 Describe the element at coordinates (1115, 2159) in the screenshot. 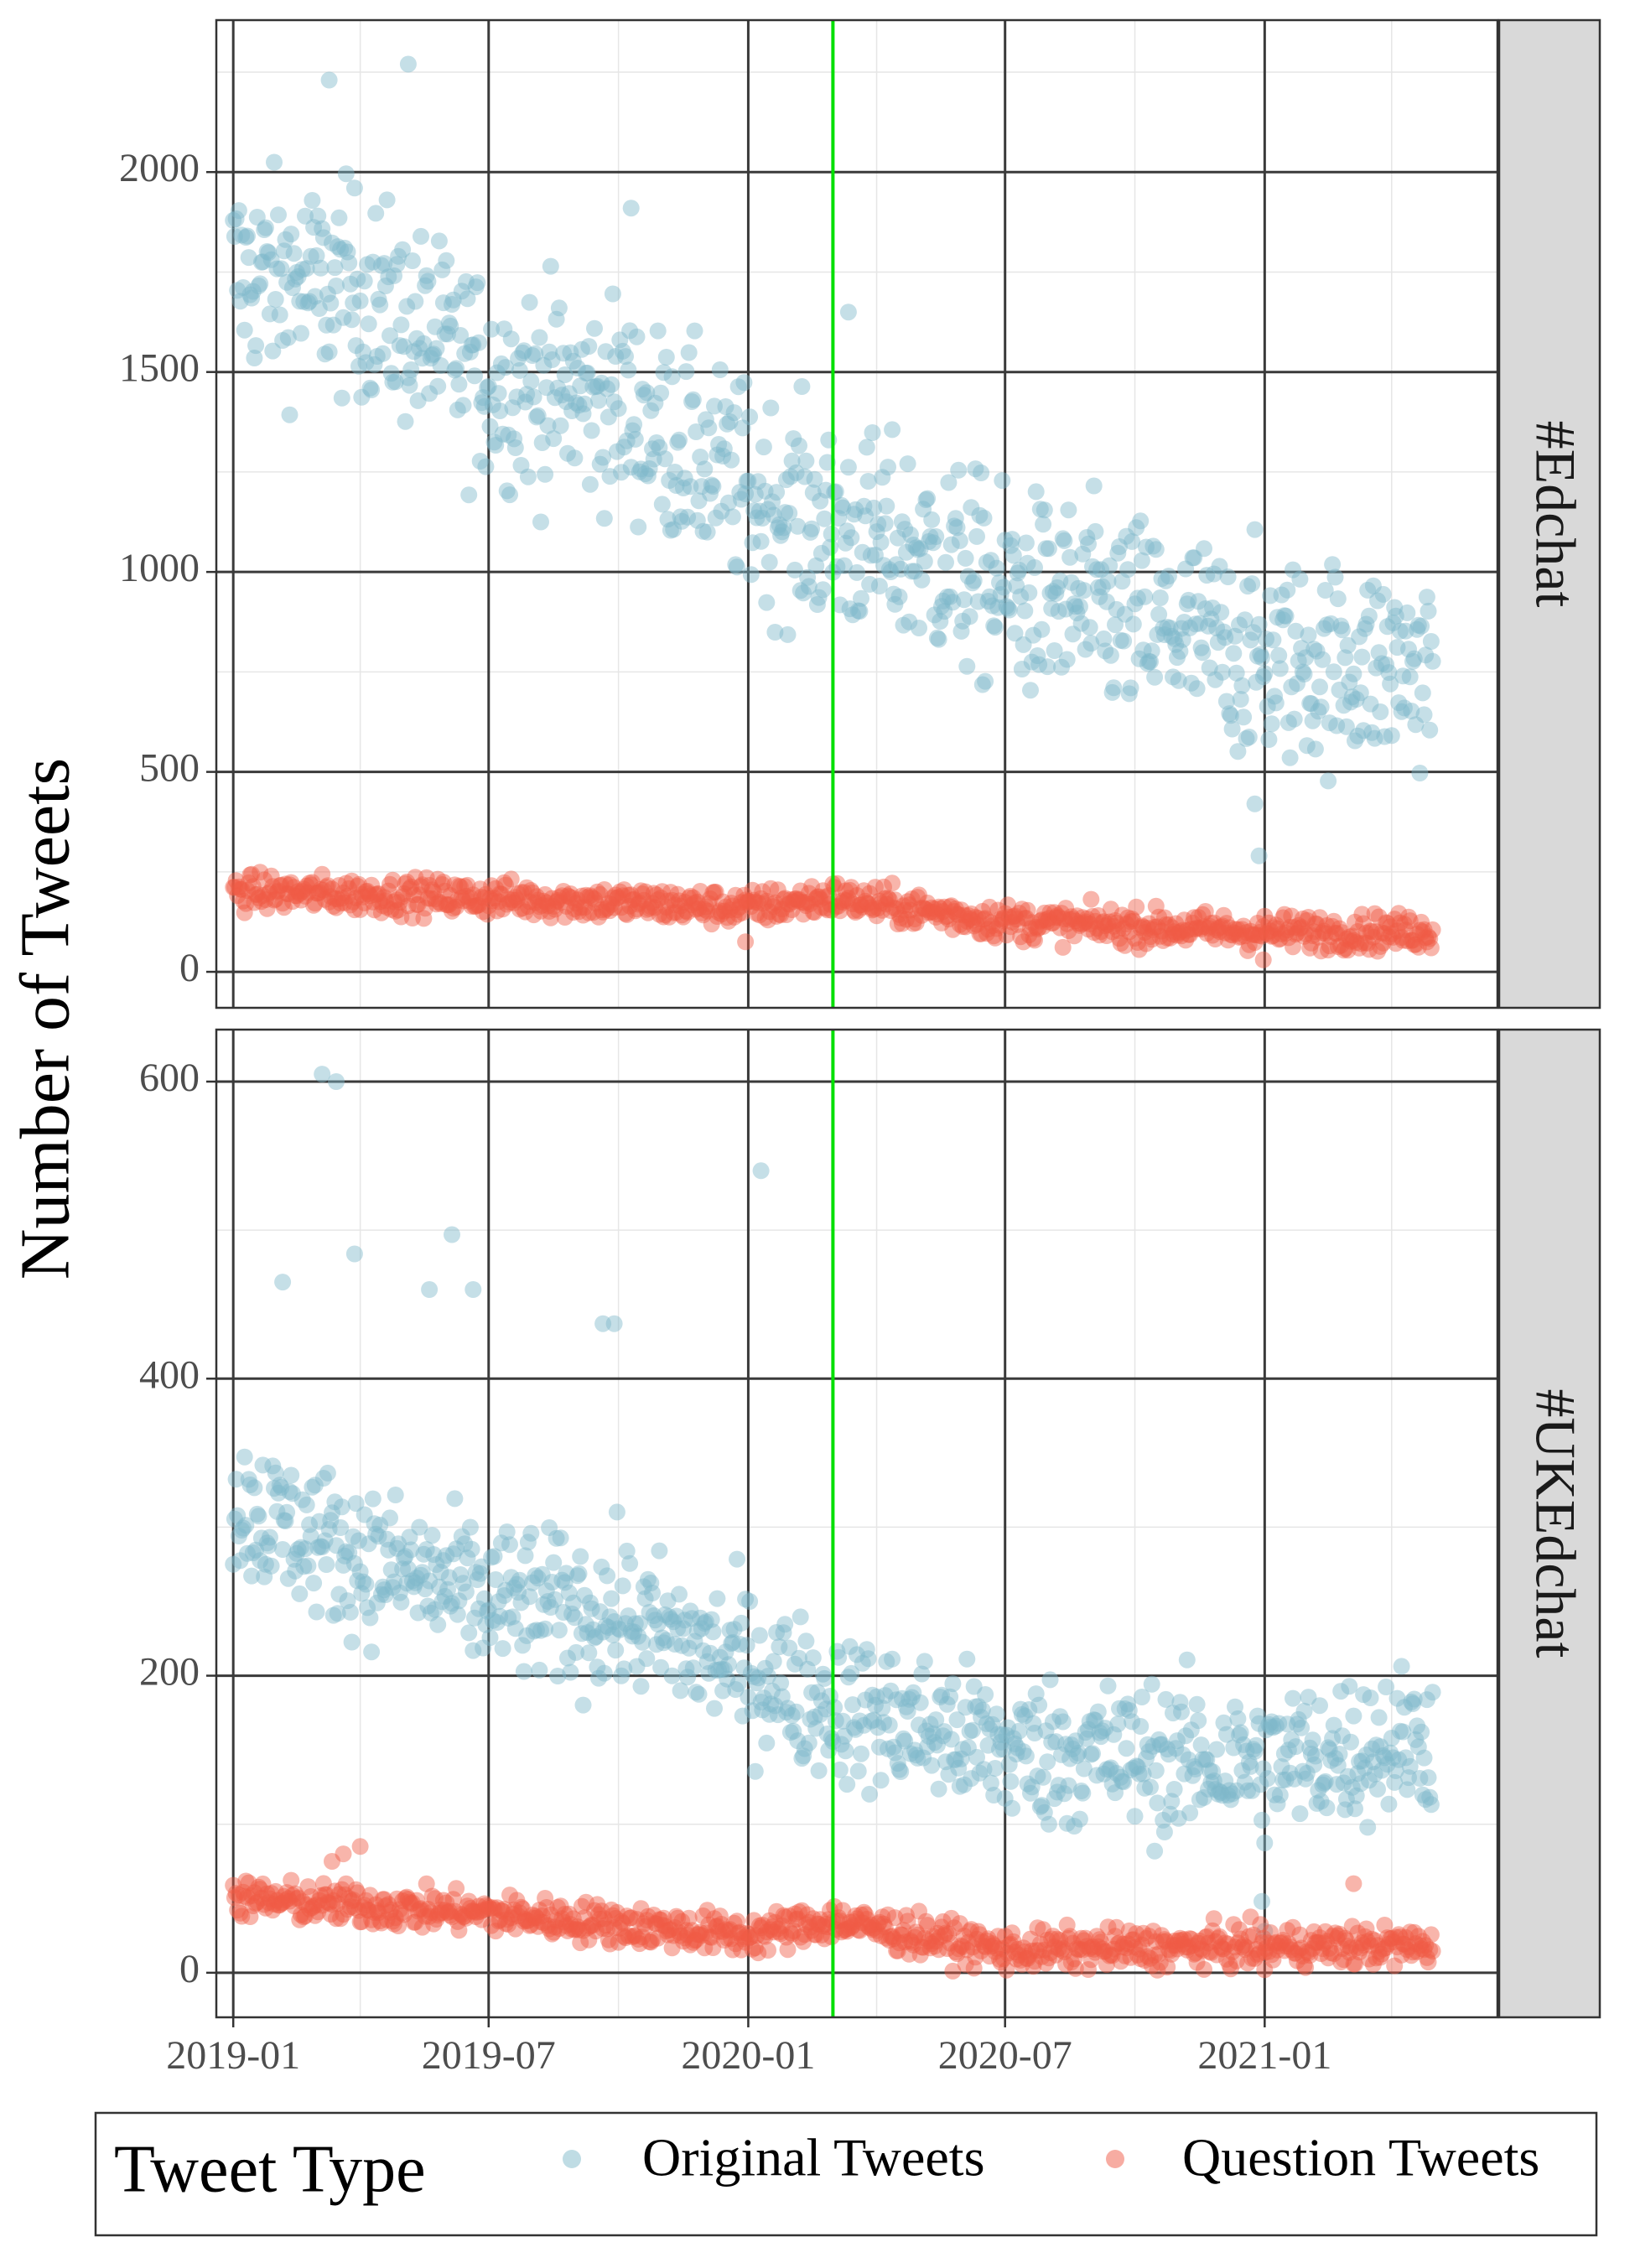

I see `legend-swatch-question` at that location.